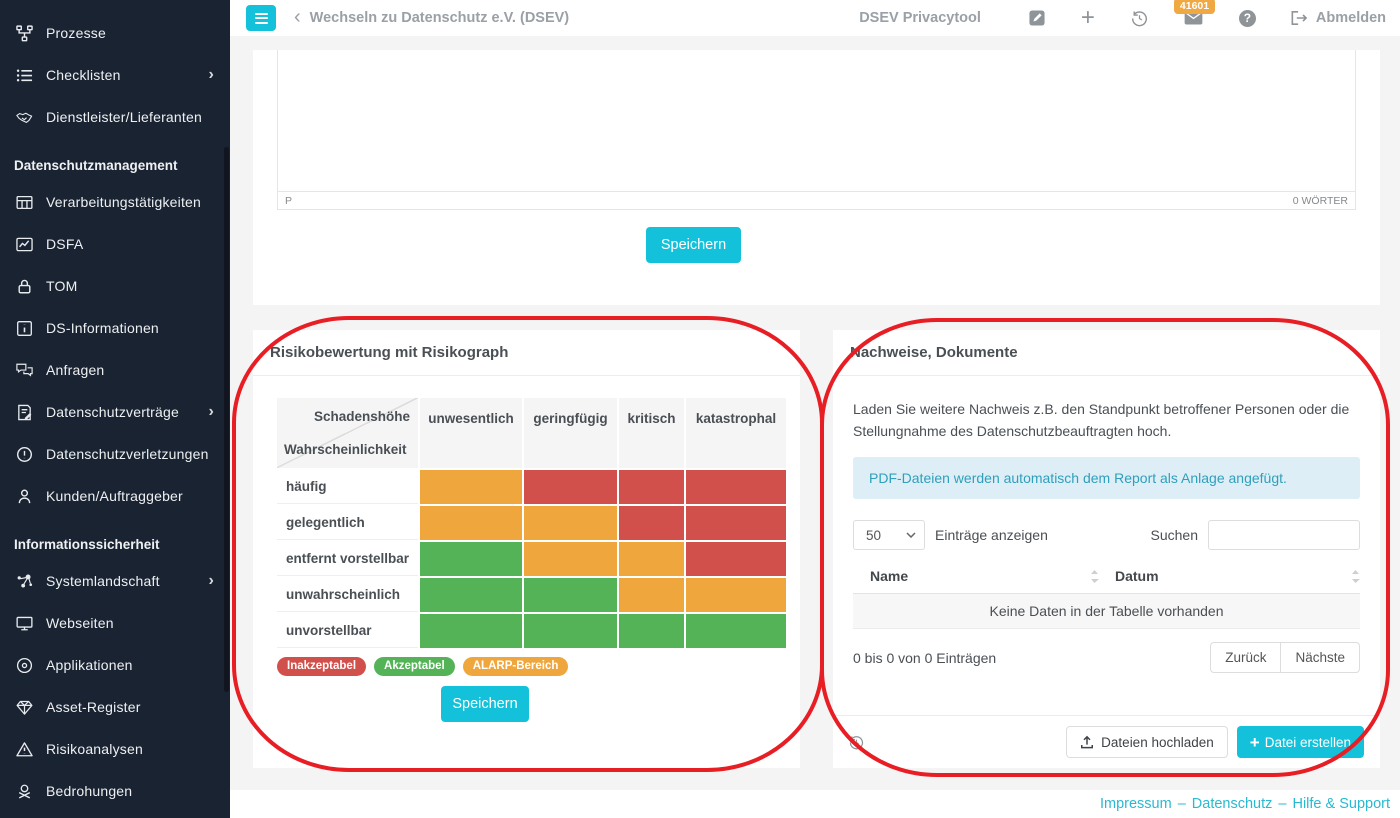  I want to click on matrix-row-label-unvorstellbar: unvorstellbar, so click(347, 631).